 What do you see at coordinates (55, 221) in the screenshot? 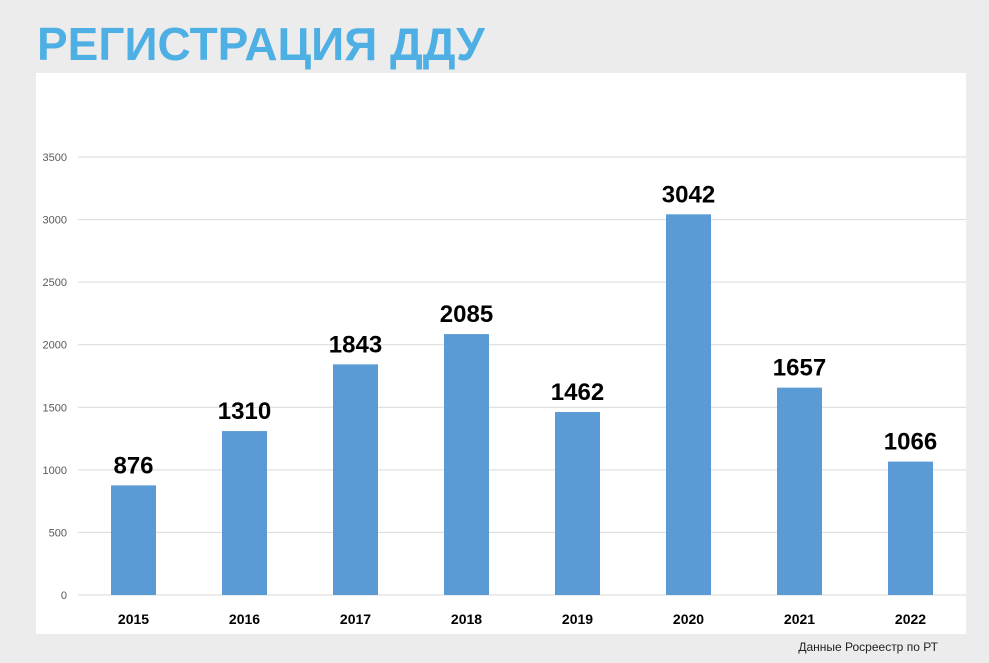
I see `y-tick-label: 3000` at bounding box center [55, 221].